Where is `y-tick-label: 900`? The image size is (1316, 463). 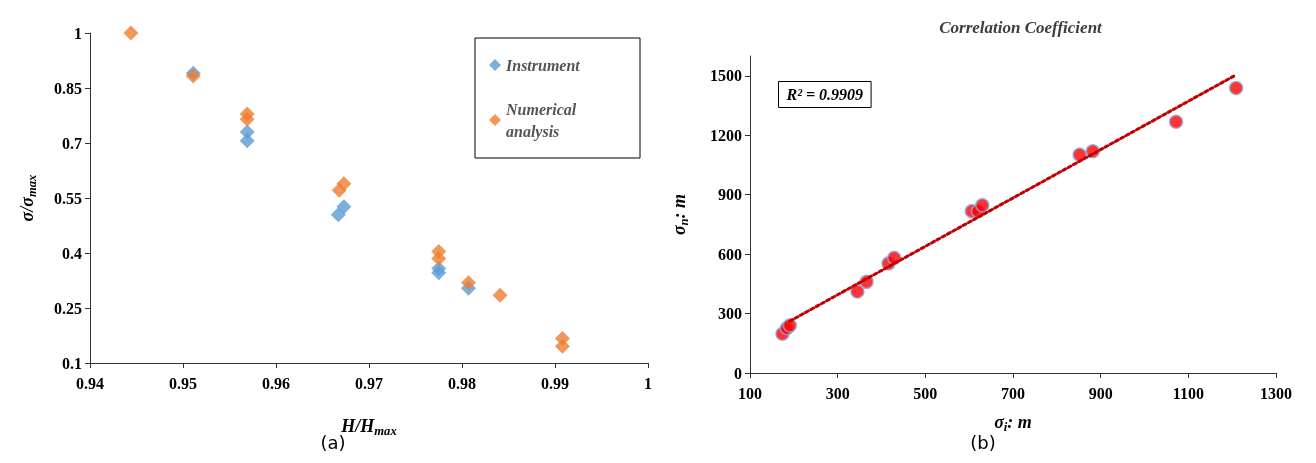
y-tick-label: 900 is located at coordinates (730, 195).